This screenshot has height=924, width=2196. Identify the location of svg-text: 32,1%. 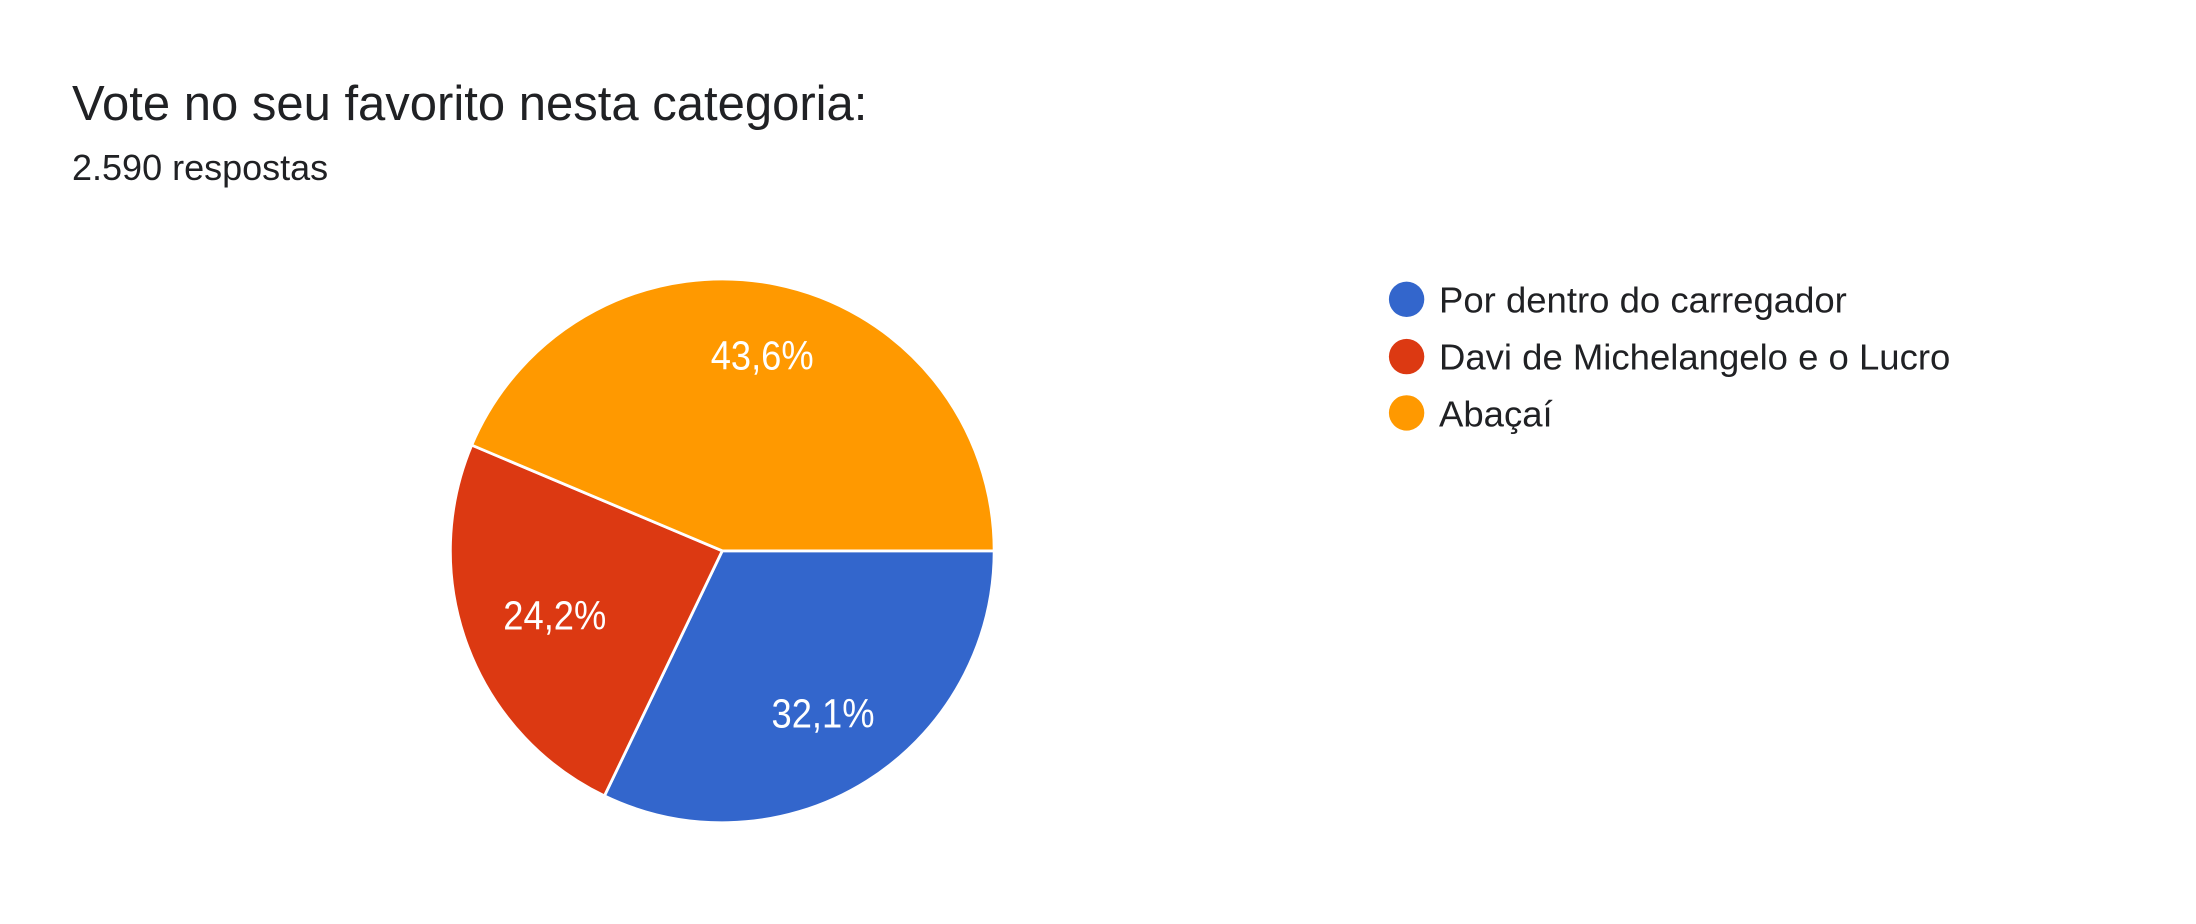
(823, 713).